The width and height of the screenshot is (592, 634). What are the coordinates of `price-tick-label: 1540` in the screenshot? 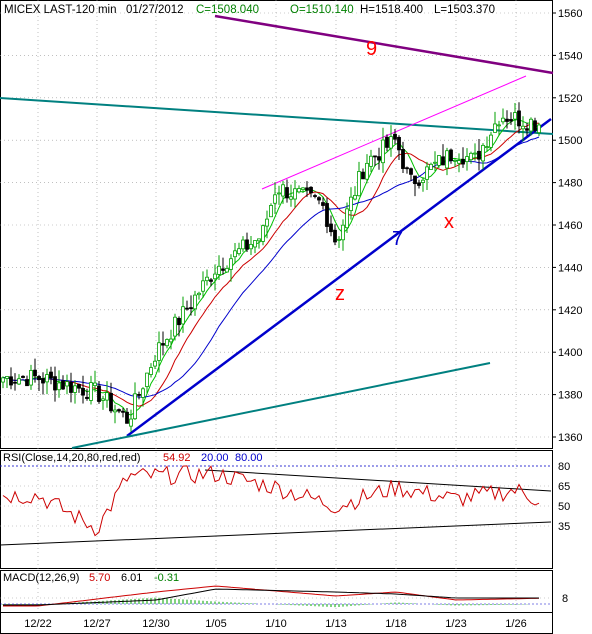 It's located at (570, 56).